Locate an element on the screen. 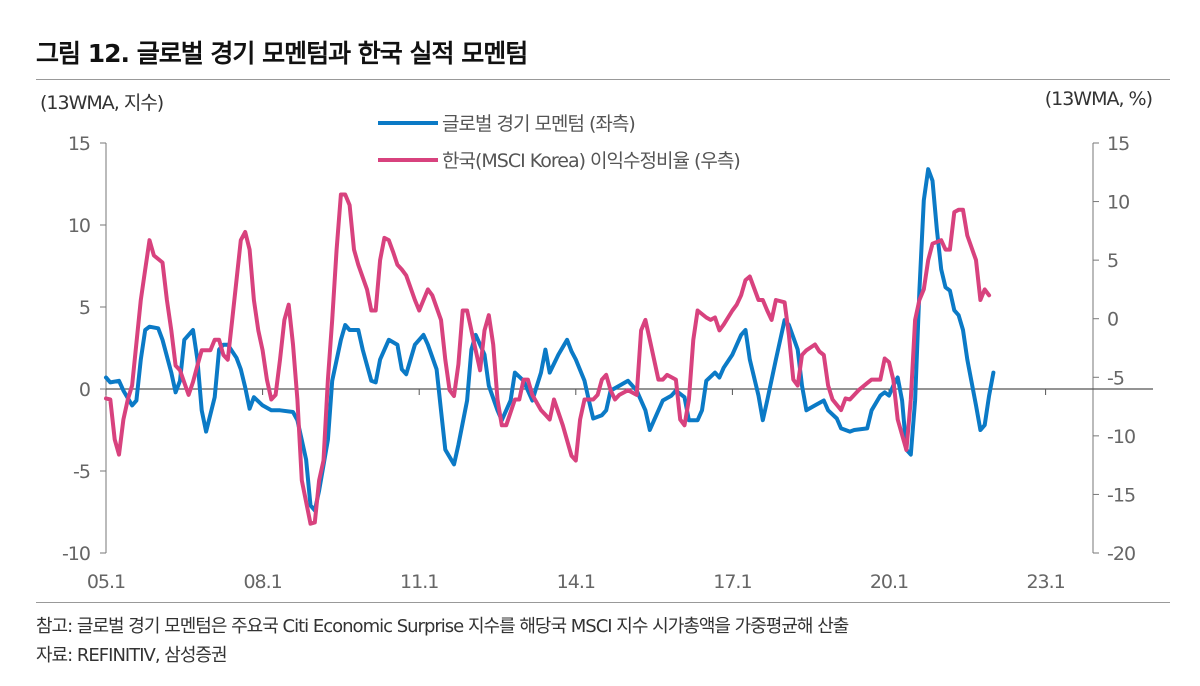 Image resolution: width=1200 pixels, height=686 pixels. x-tick-label: 05.1 is located at coordinates (106, 582).